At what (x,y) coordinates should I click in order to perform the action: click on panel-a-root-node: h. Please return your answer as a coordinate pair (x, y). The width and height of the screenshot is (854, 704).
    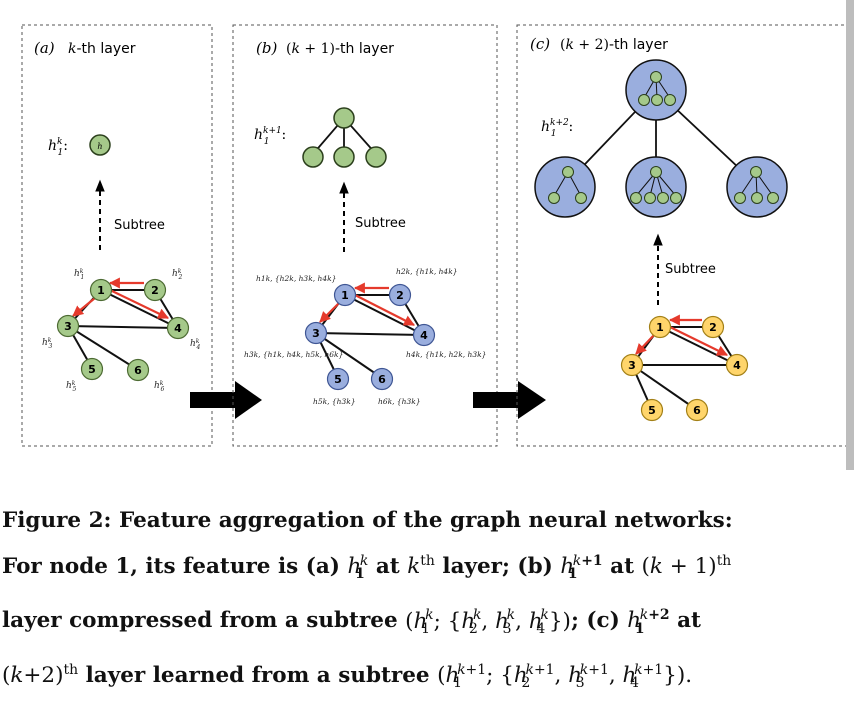
    Looking at the image, I should click on (100, 145).